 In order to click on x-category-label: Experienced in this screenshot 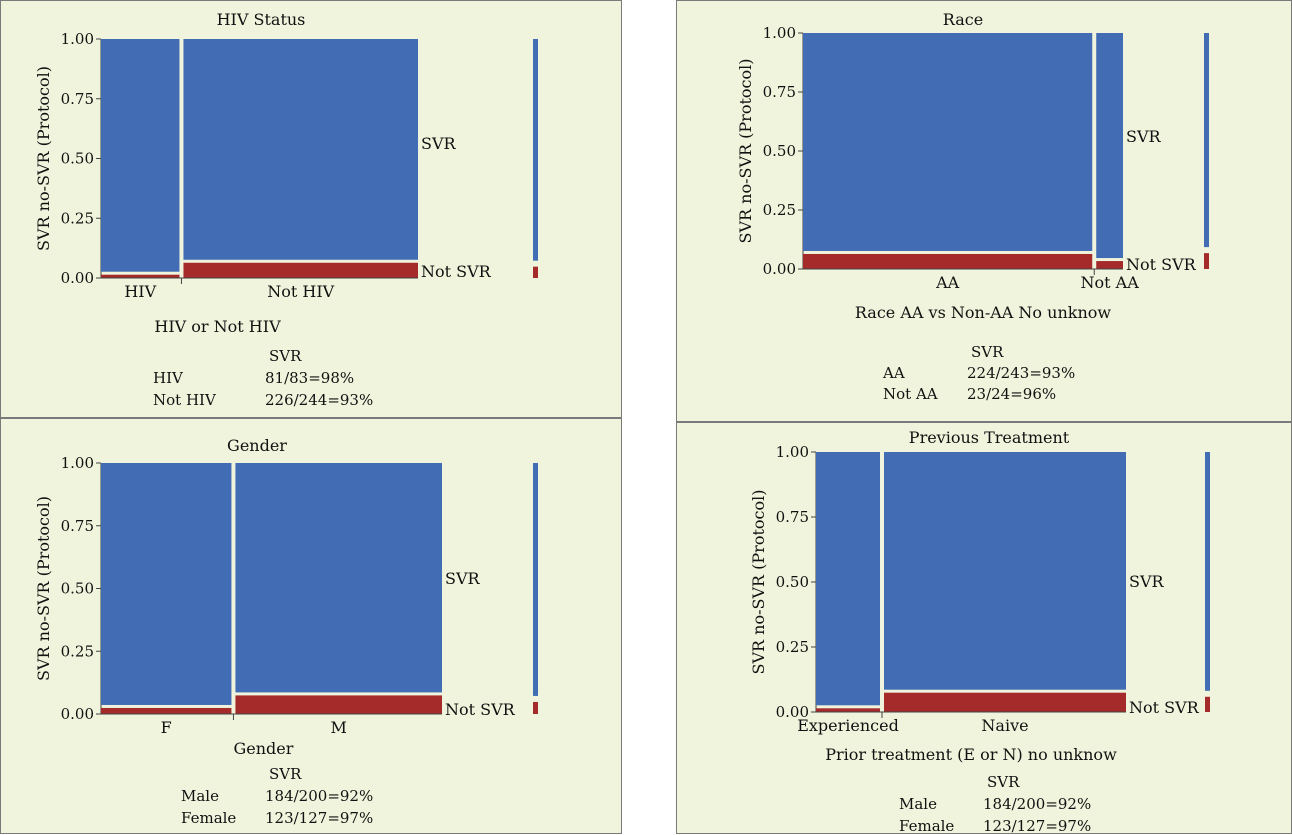, I will do `click(848, 725)`.